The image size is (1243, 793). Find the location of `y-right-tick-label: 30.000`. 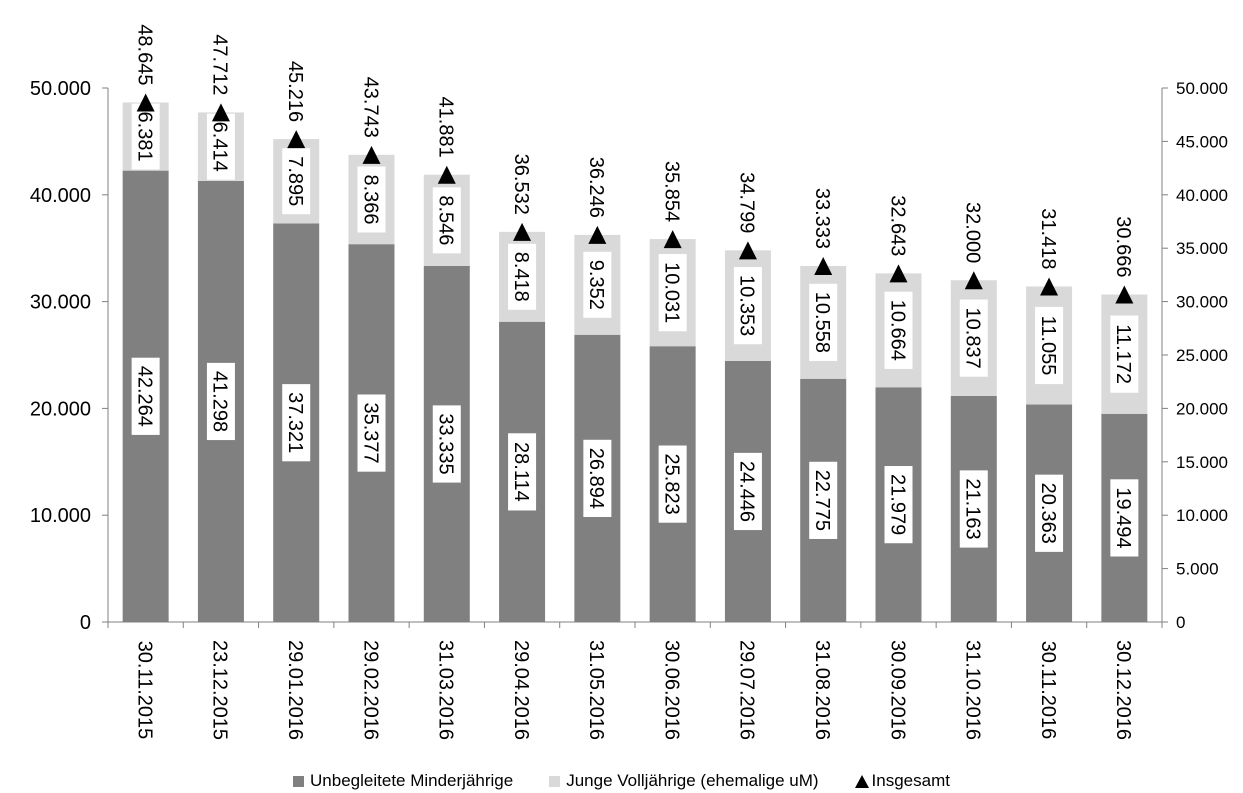

y-right-tick-label: 30.000 is located at coordinates (1202, 302).